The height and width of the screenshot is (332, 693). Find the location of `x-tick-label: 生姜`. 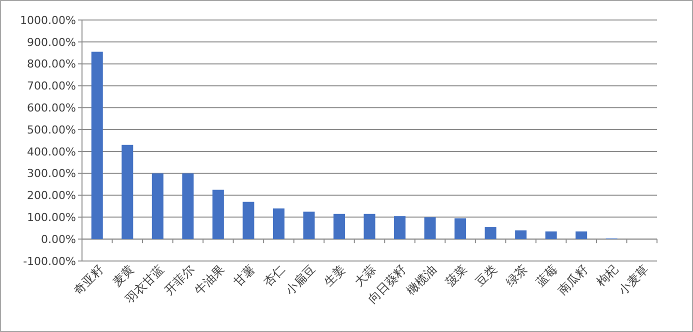

x-tick-label: 生姜 is located at coordinates (334, 276).